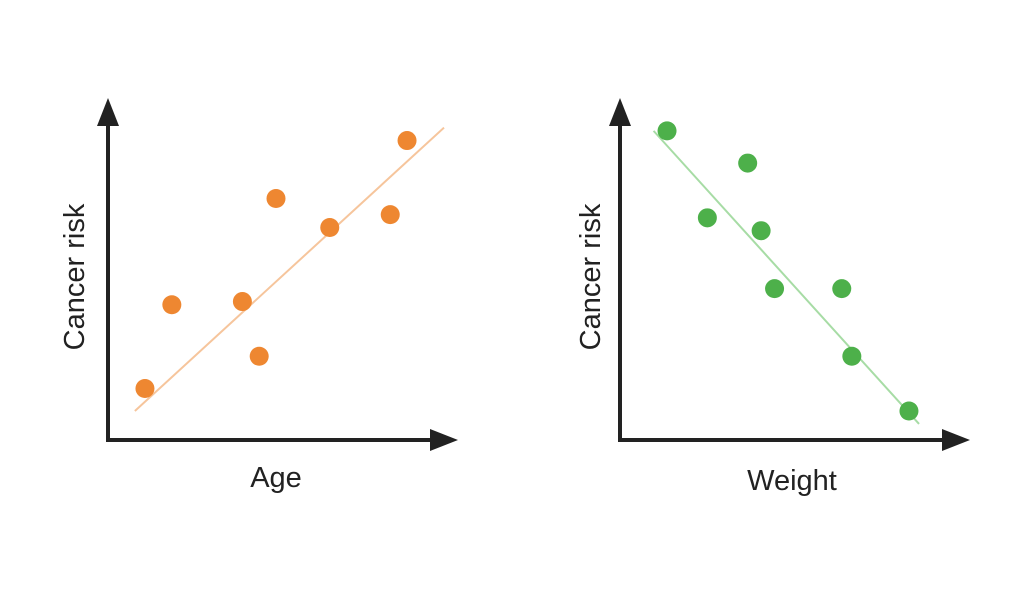 The image size is (1024, 611). I want to click on y-axis-label-weight: Cancer risk, so click(591, 276).